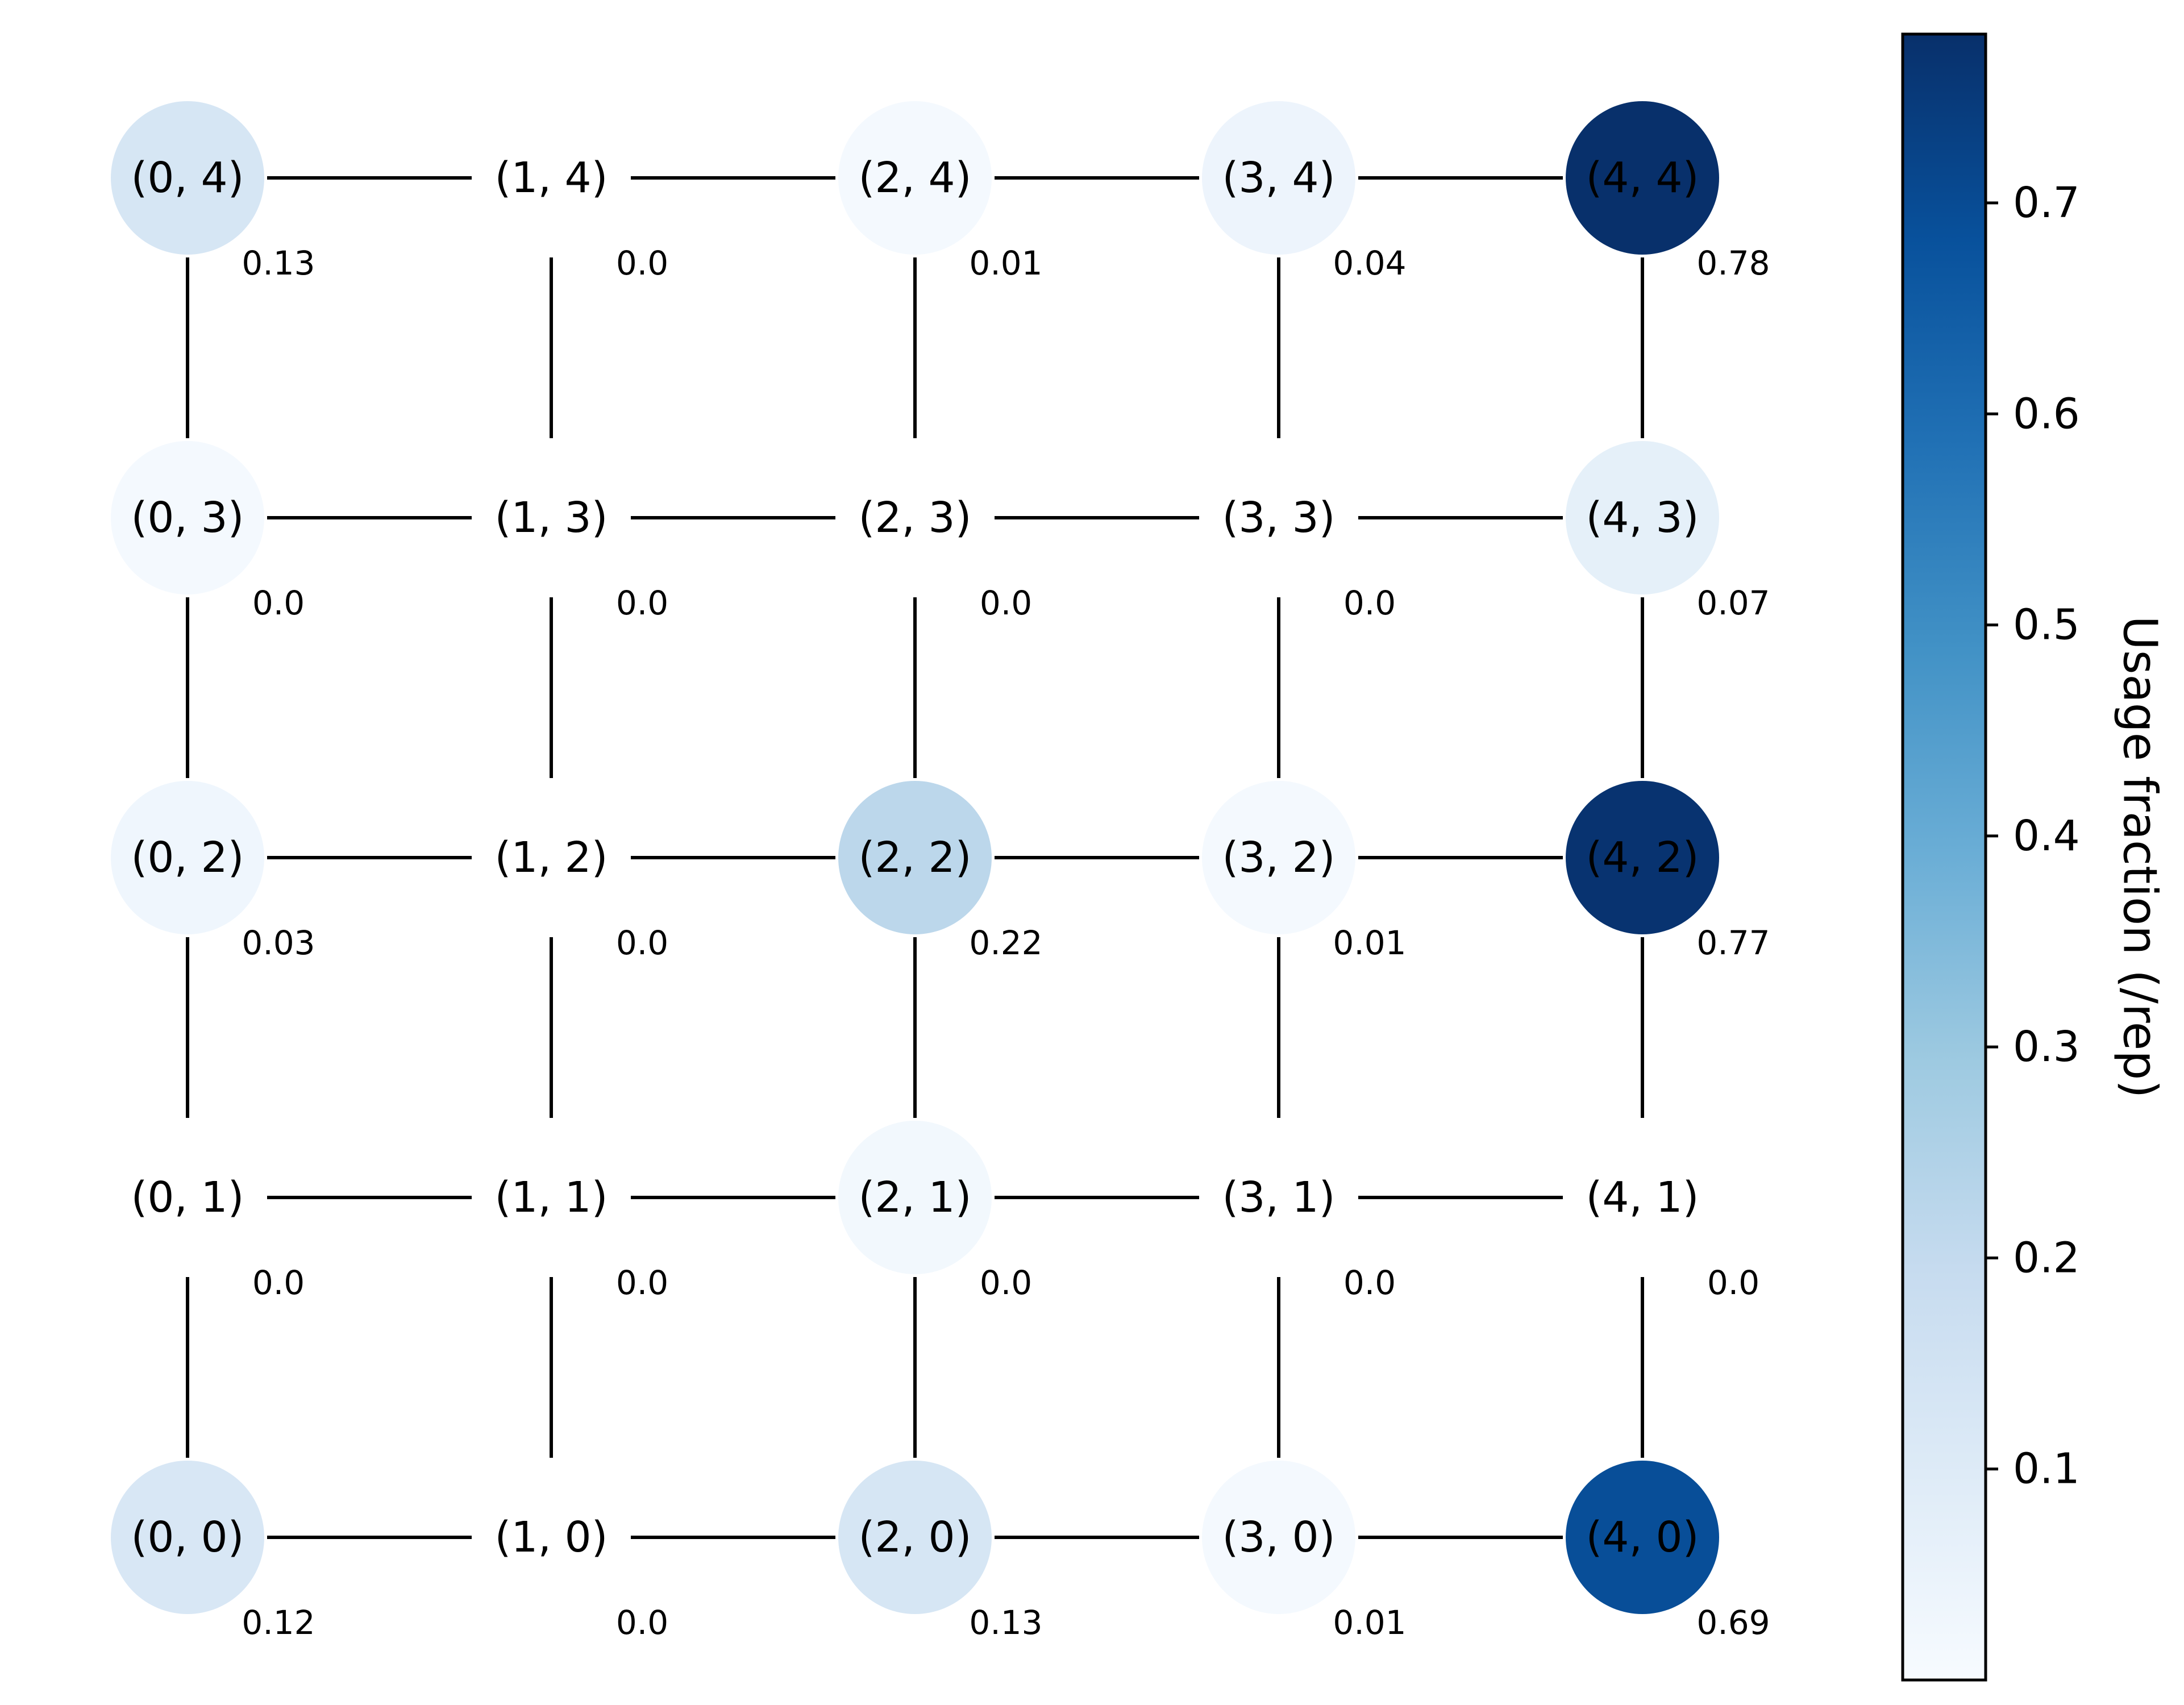 The image size is (2184, 1705). Describe the element at coordinates (1733, 1282) in the screenshot. I see `usage-label-4-1: 0.0` at that location.